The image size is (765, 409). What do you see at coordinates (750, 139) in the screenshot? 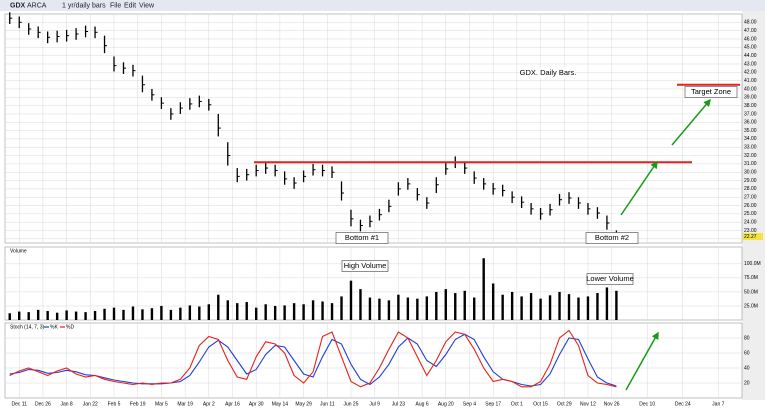
I see `y-tick-label: 34.00` at bounding box center [750, 139].